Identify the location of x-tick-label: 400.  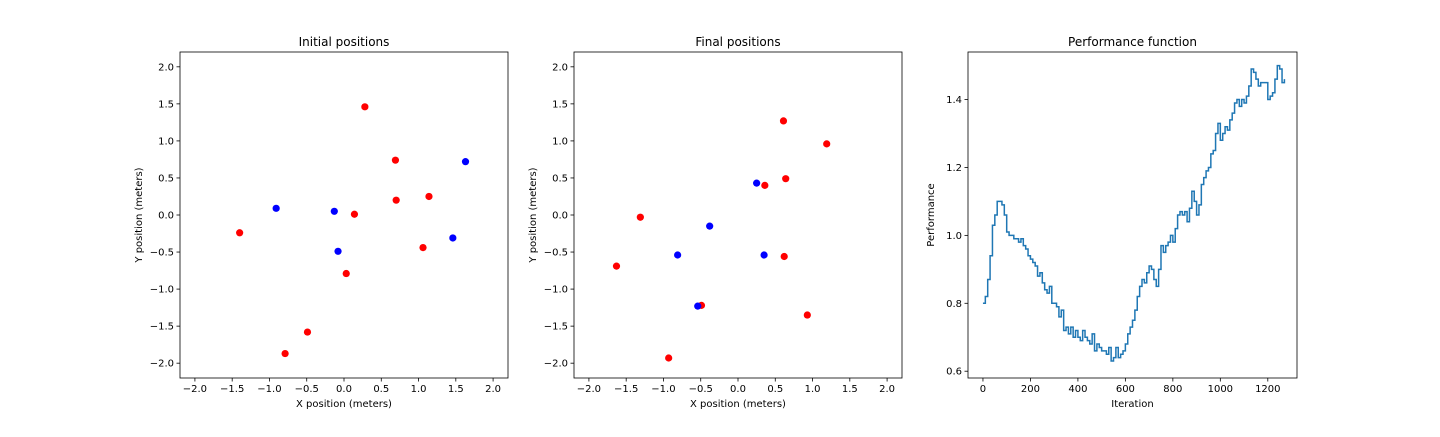
(1077, 389).